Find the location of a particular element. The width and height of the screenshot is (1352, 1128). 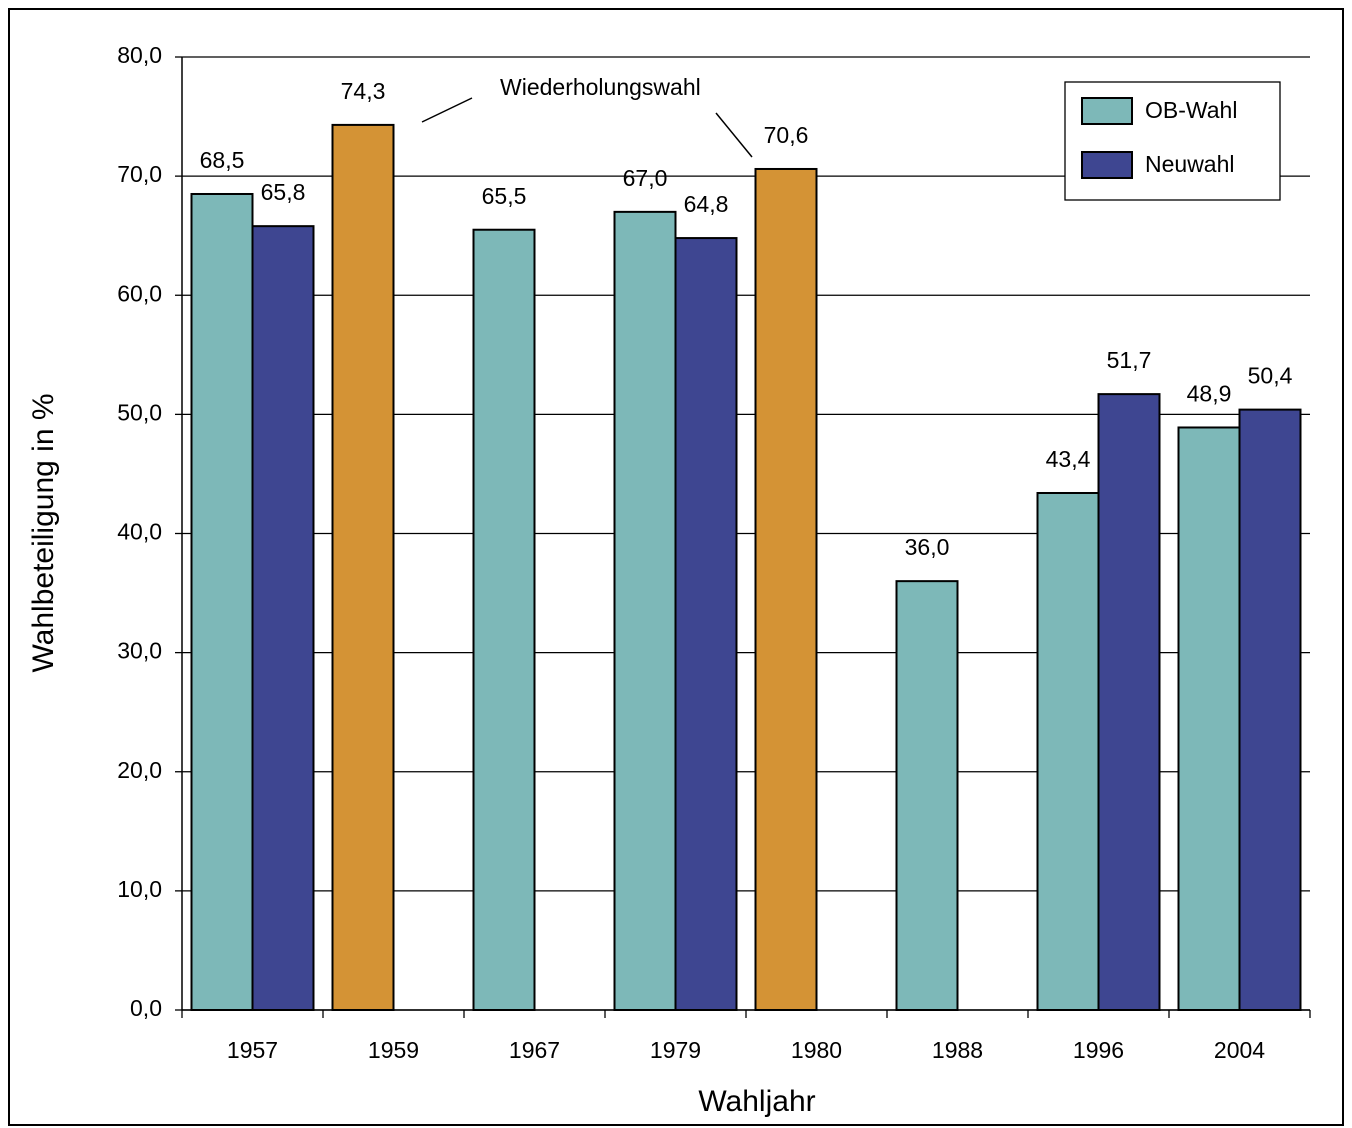

x-tick-label: 1967 is located at coordinates (534, 1050).